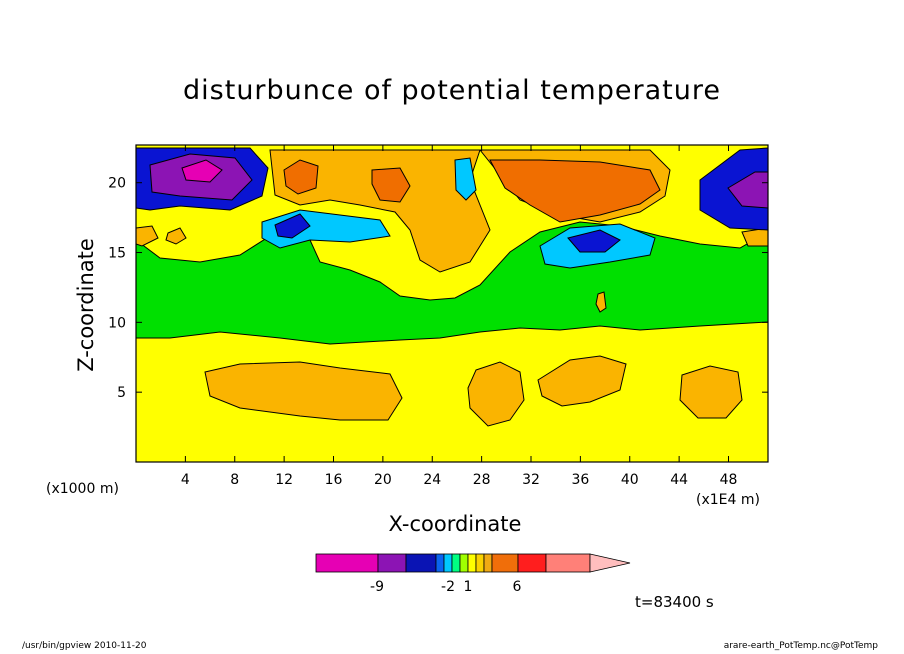  What do you see at coordinates (121, 393) in the screenshot?
I see `y-tick-label: 5` at bounding box center [121, 393].